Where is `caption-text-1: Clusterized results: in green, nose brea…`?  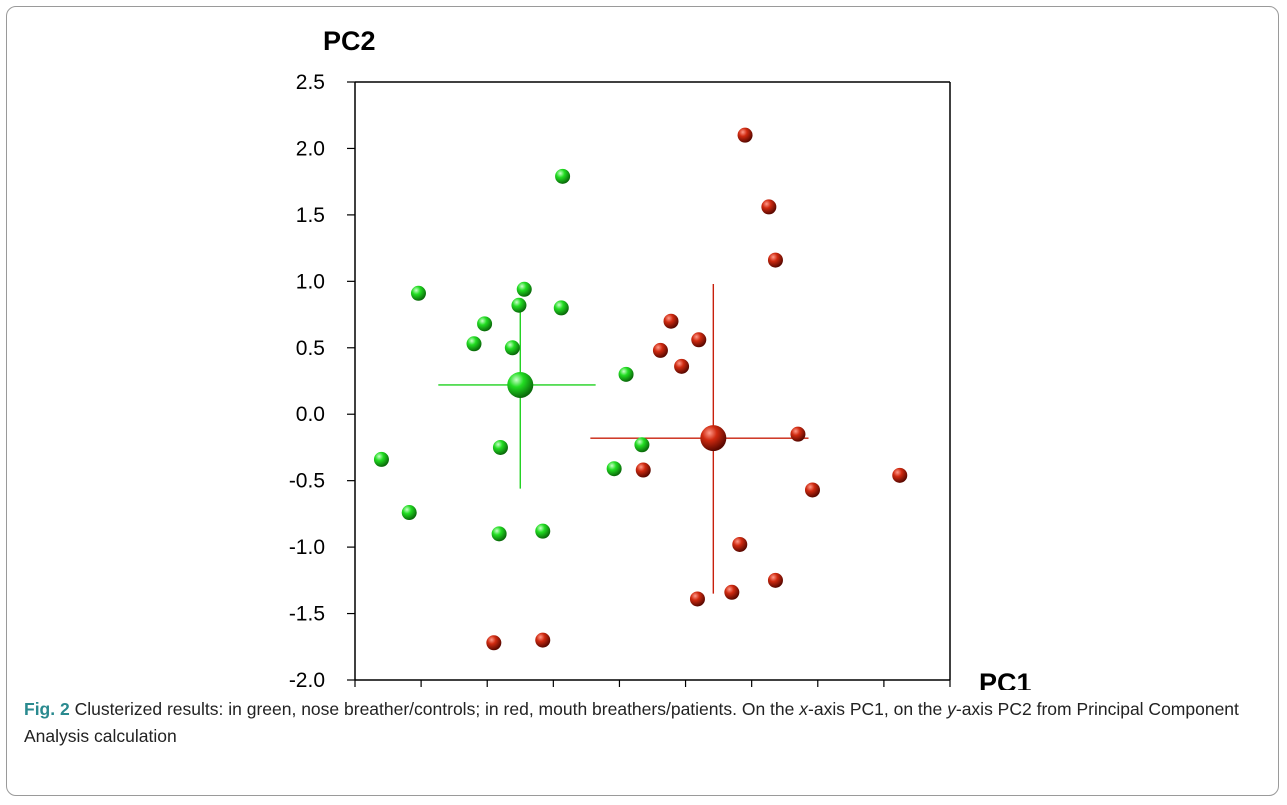 caption-text-1: Clusterized results: in green, nose brea… is located at coordinates (434, 709).